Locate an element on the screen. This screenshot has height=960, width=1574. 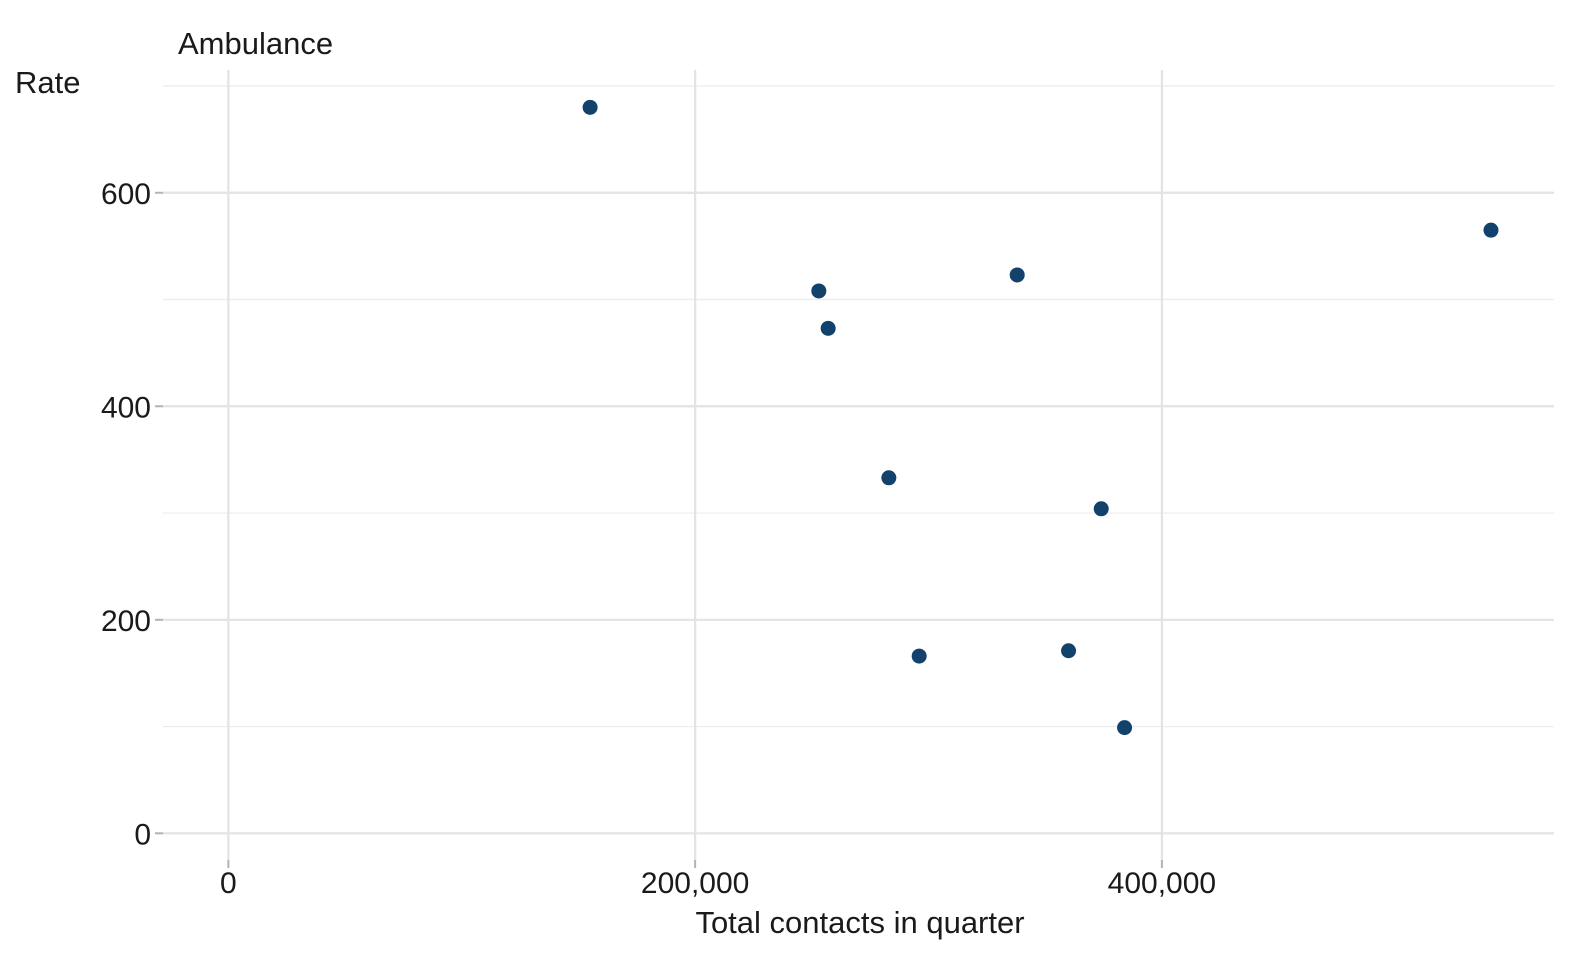
y-tick-label: 0 is located at coordinates (142, 834).